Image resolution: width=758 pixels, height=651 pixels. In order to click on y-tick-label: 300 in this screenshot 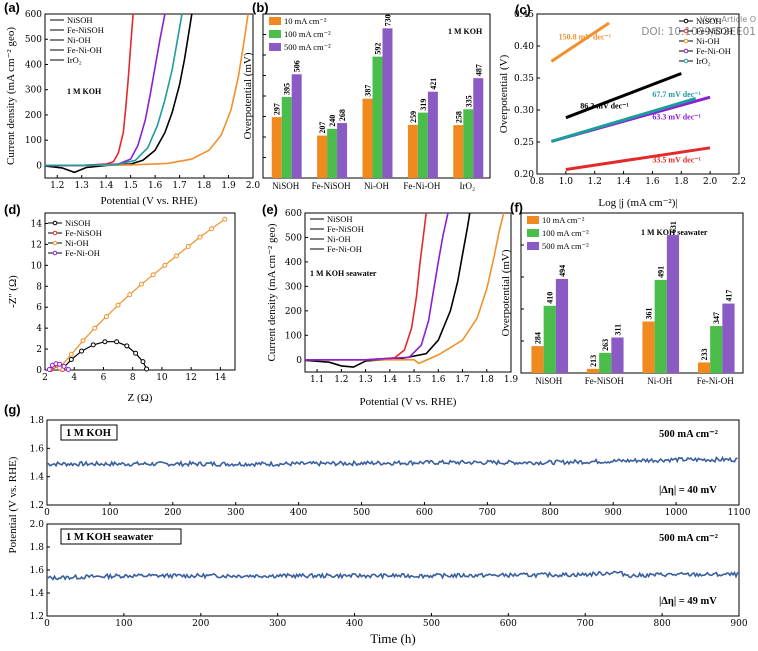, I will do `click(293, 287)`.